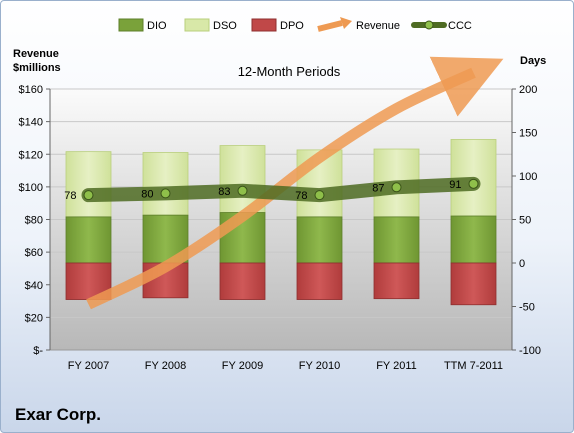  I want to click on right-tick-label: 50, so click(525, 221).